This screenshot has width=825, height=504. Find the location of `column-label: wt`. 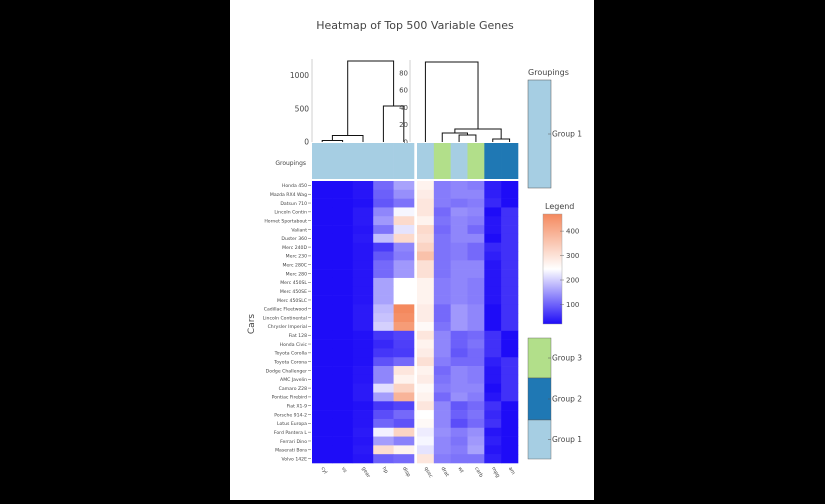

column-label: wt is located at coordinates (460, 470).